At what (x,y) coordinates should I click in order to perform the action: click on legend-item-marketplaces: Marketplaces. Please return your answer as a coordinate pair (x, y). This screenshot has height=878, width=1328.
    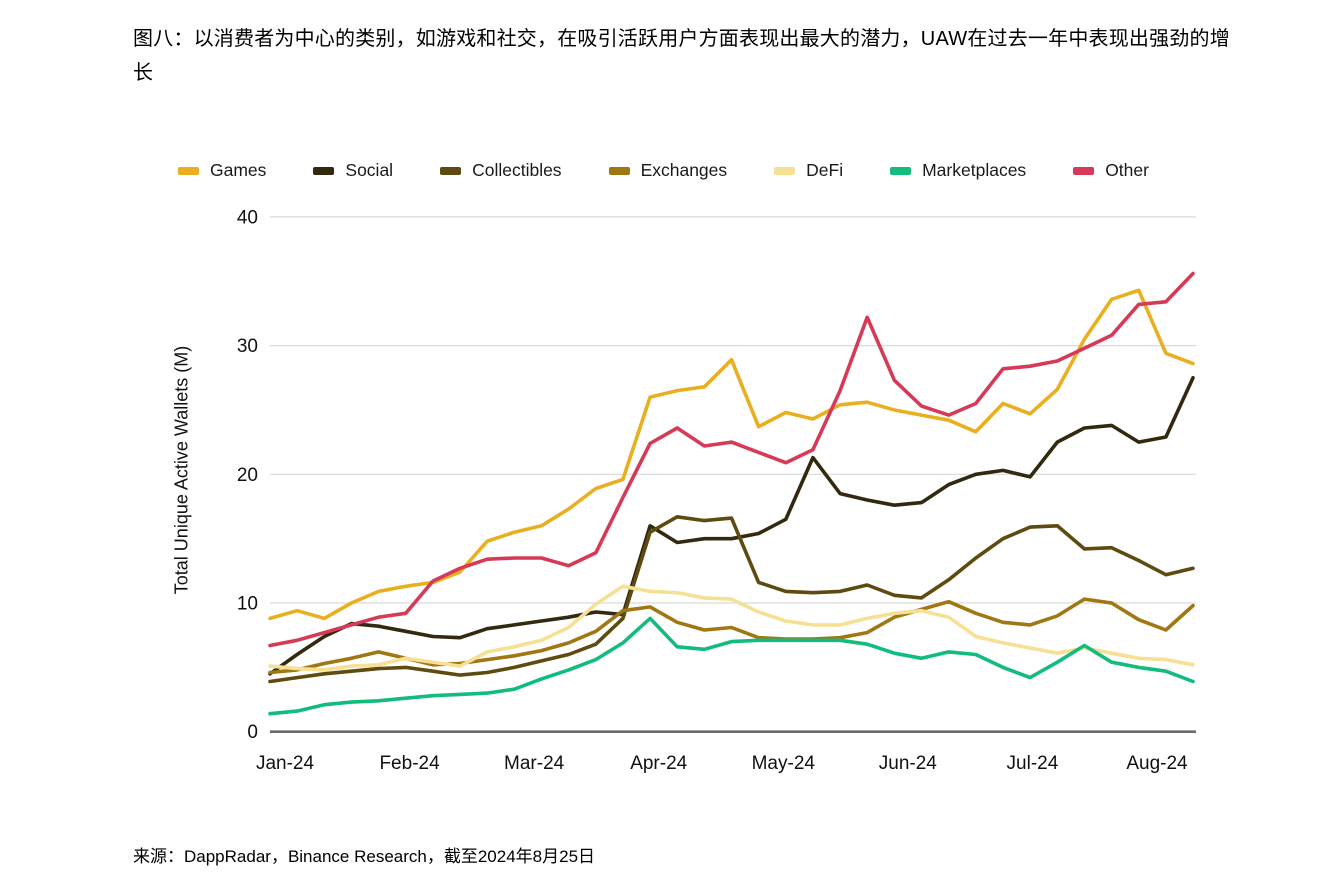
    Looking at the image, I should click on (958, 170).